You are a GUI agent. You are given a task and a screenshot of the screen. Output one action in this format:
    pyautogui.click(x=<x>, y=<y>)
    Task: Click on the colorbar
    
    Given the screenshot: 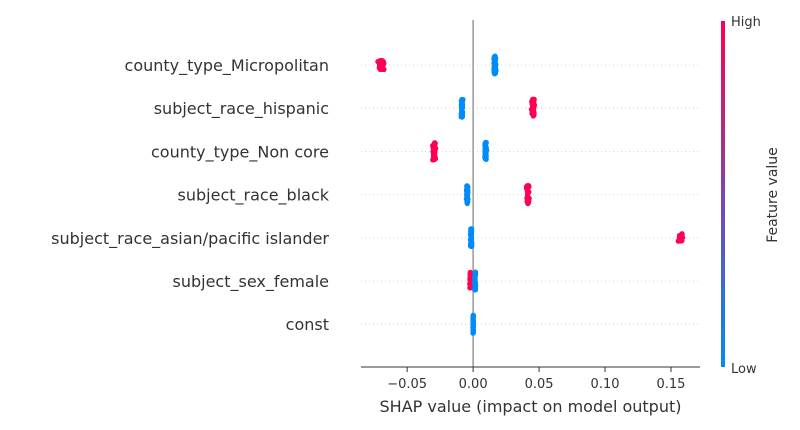 What is the action you would take?
    pyautogui.click(x=723, y=194)
    